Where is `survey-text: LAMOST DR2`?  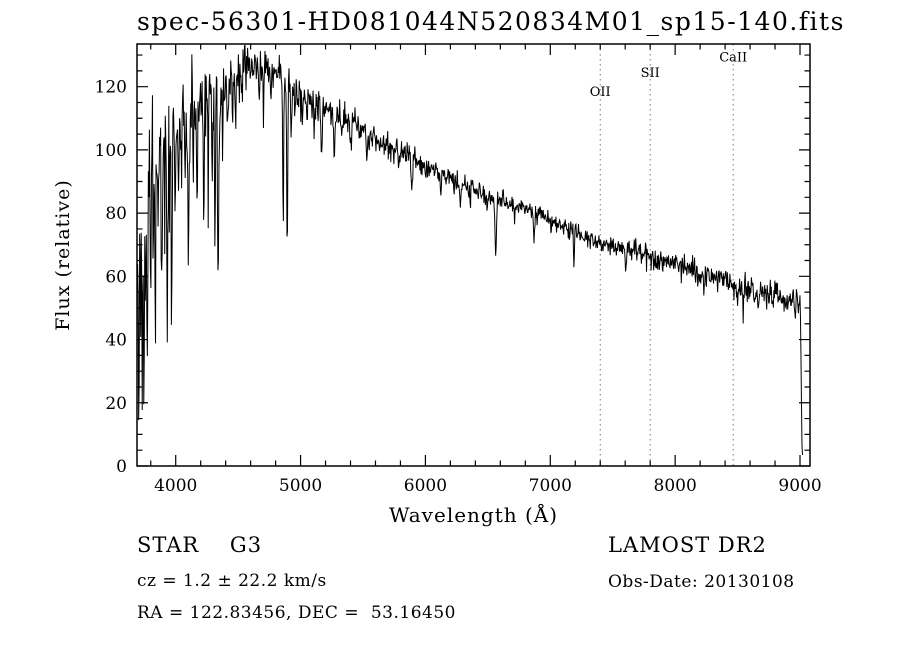
survey-text: LAMOST DR2 is located at coordinates (687, 545).